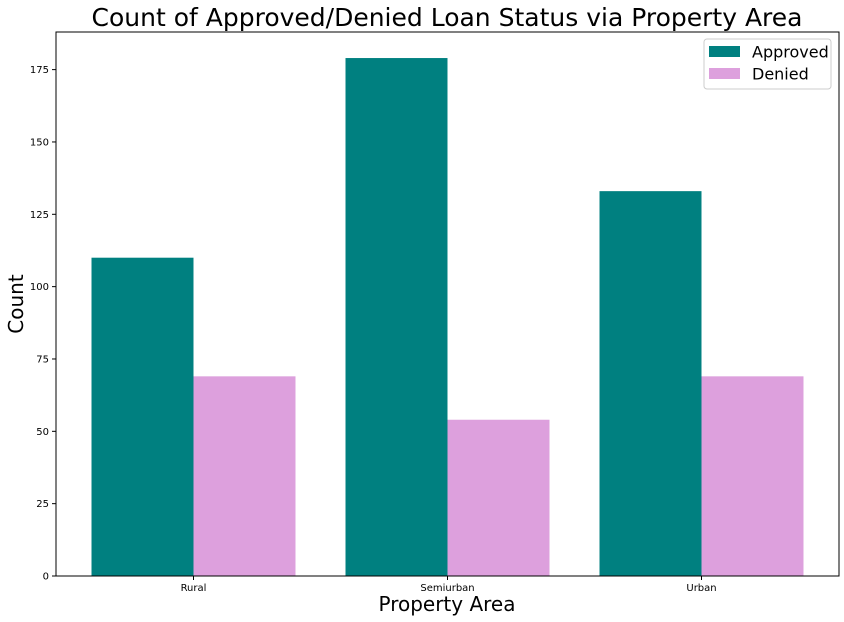 This screenshot has height=622, width=844. What do you see at coordinates (498, 497) in the screenshot?
I see `bar-denied-semiurban` at bounding box center [498, 497].